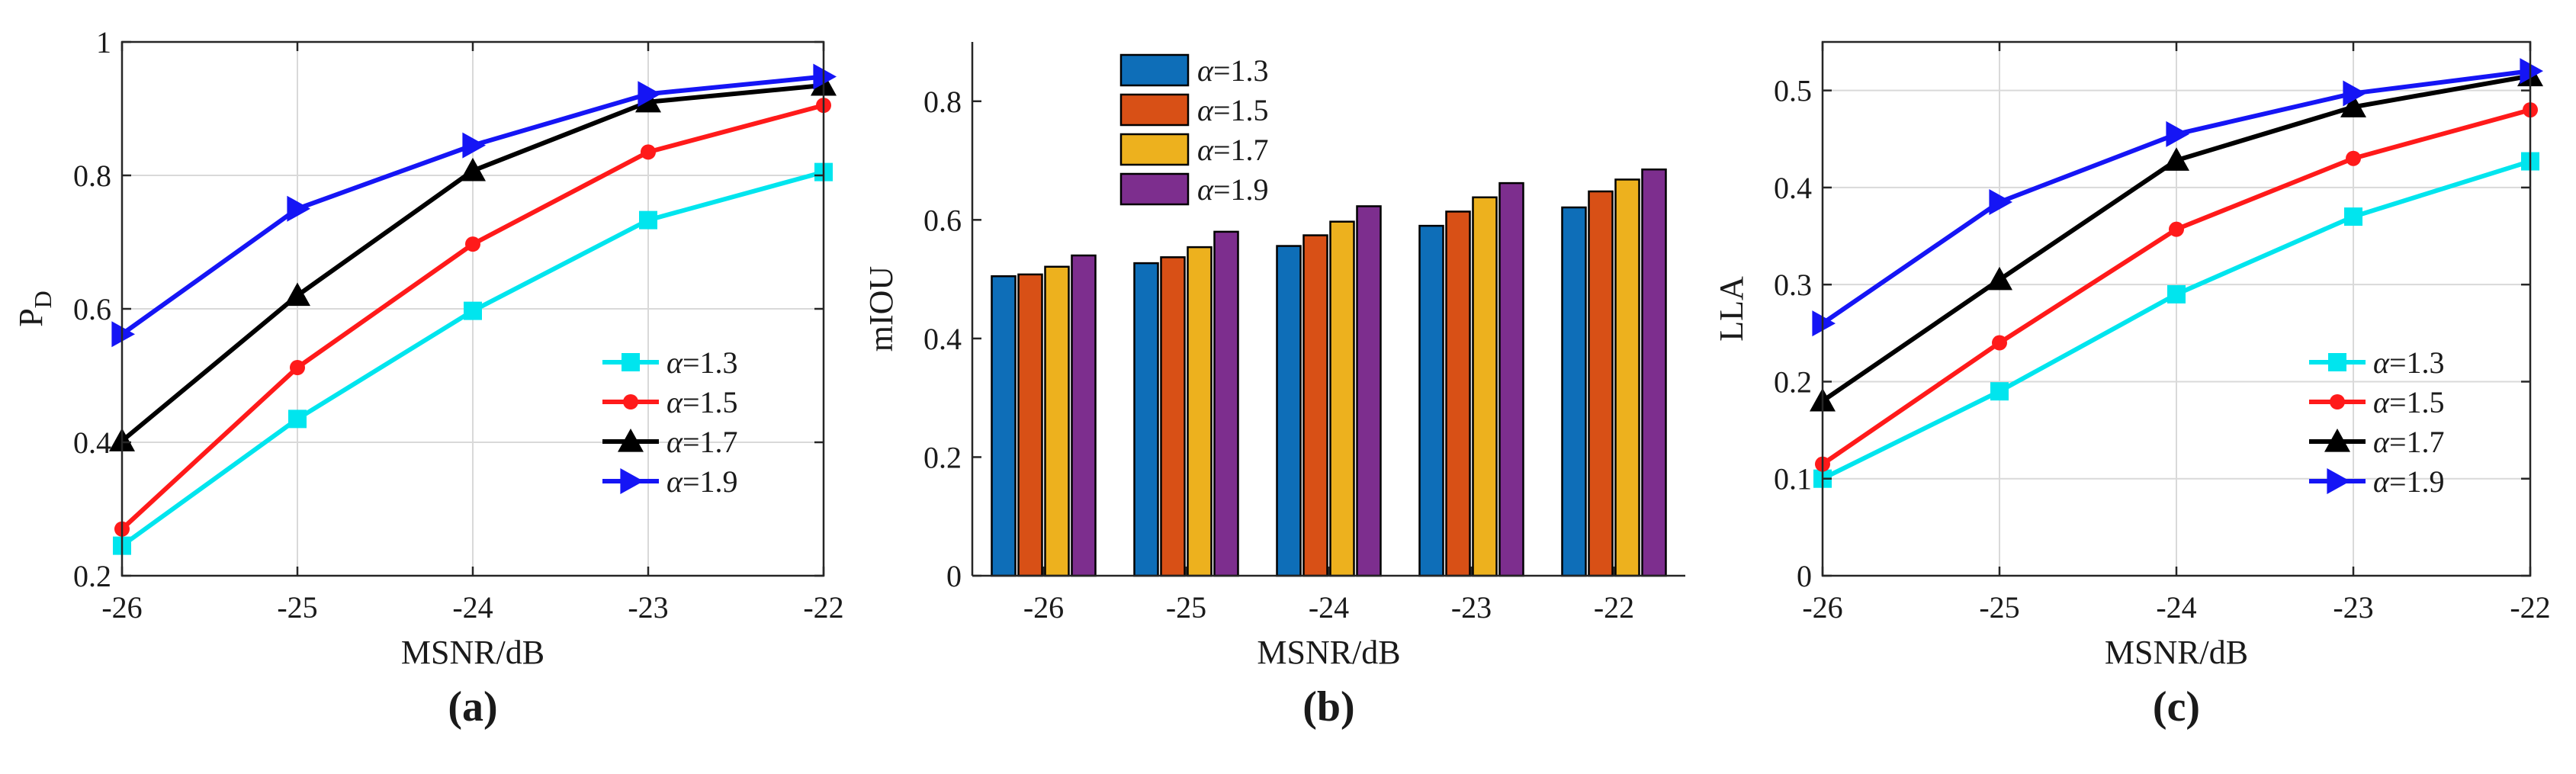  Describe the element at coordinates (942, 457) in the screenshot. I see `y-tick-label: 0.2` at that location.